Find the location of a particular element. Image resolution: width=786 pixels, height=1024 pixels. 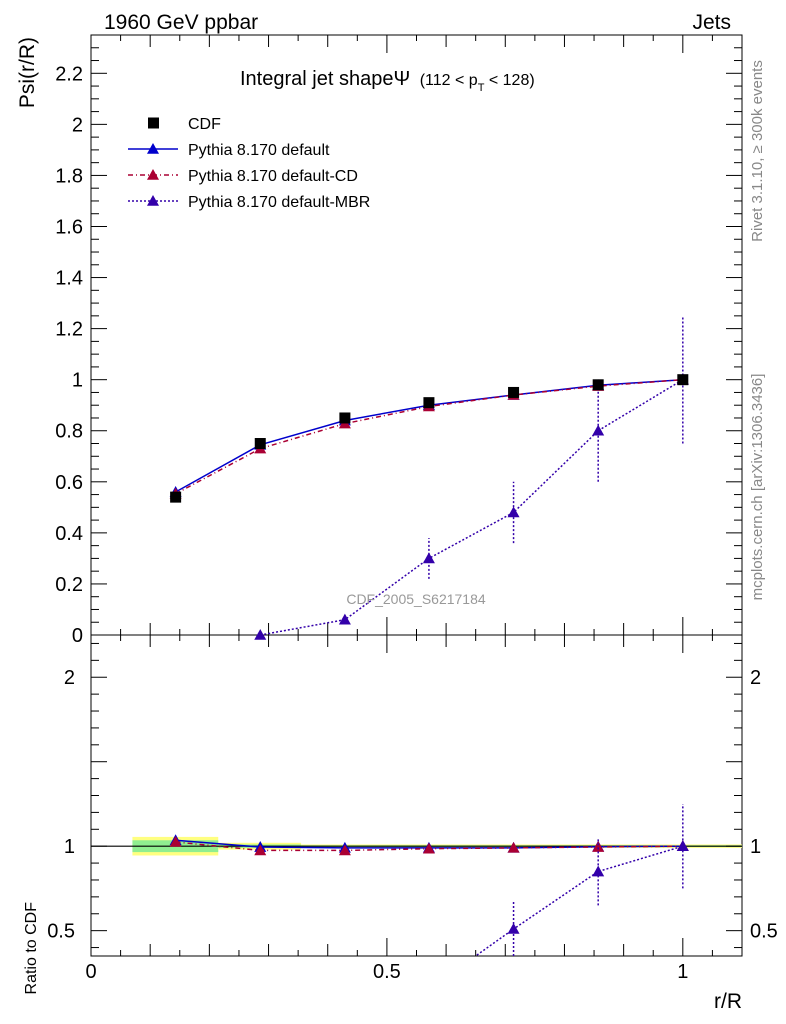

top-y-tick-label: 1.2 is located at coordinates (69, 330).